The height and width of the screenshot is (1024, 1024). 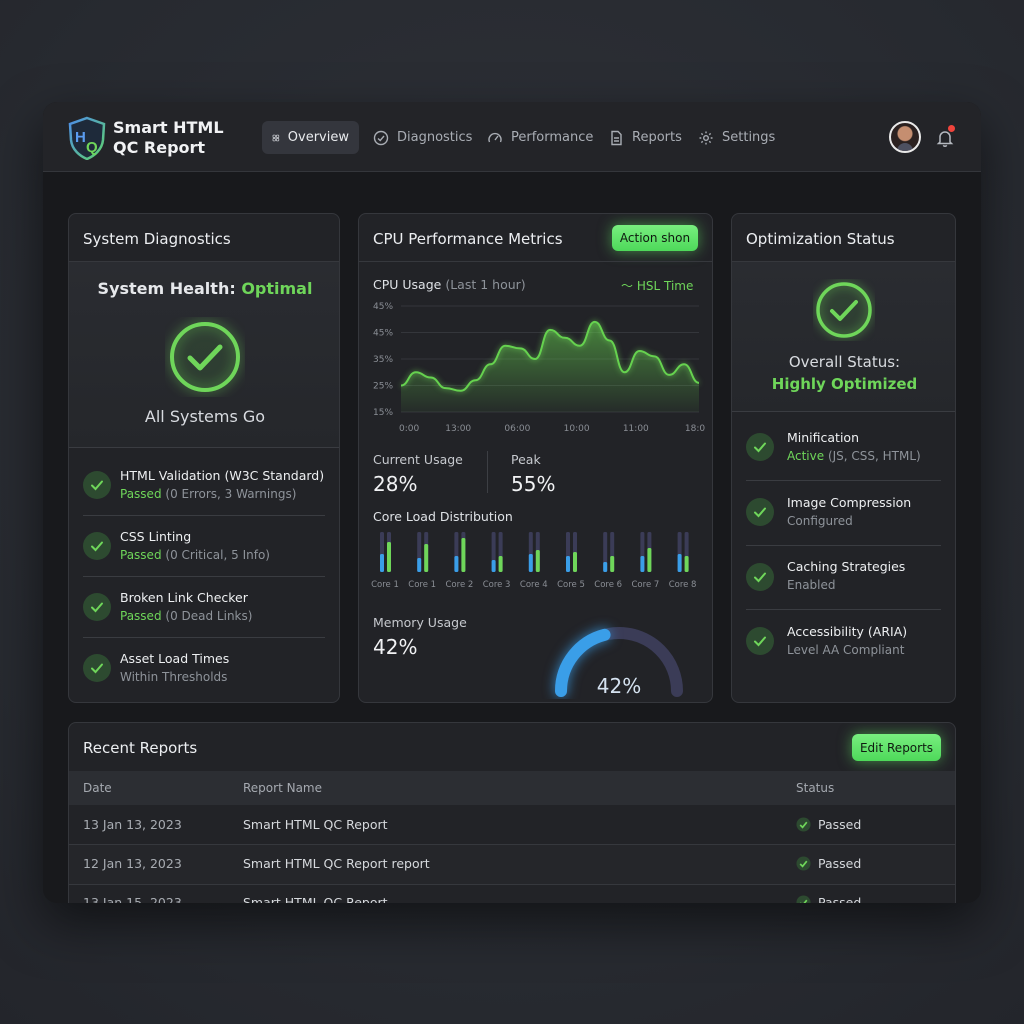 I want to click on report-date: 13 Jan 15, 2023, so click(x=132, y=899).